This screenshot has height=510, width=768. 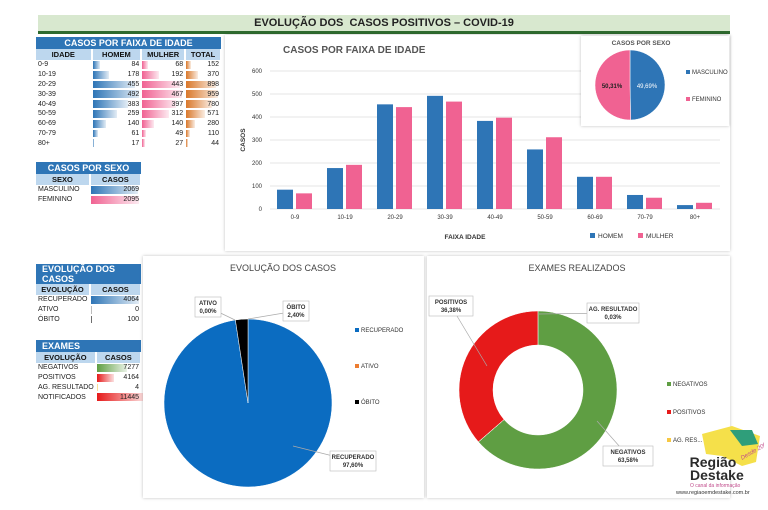 What do you see at coordinates (128, 43) in the screenshot?
I see `table-title: CASOS POR FAIXA DE IDADE` at bounding box center [128, 43].